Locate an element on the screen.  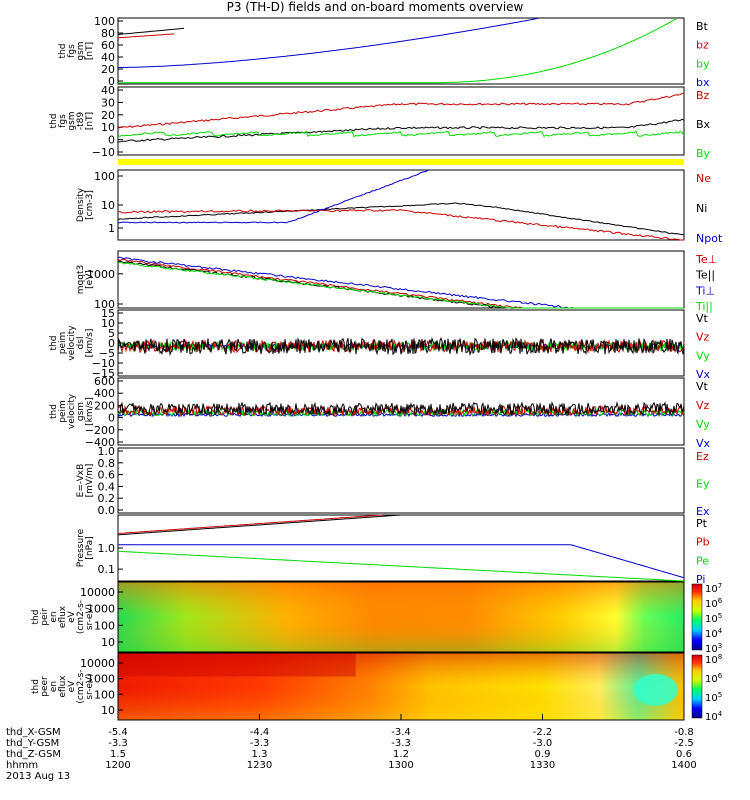
y-axis-label: [nT] is located at coordinates (90, 51).